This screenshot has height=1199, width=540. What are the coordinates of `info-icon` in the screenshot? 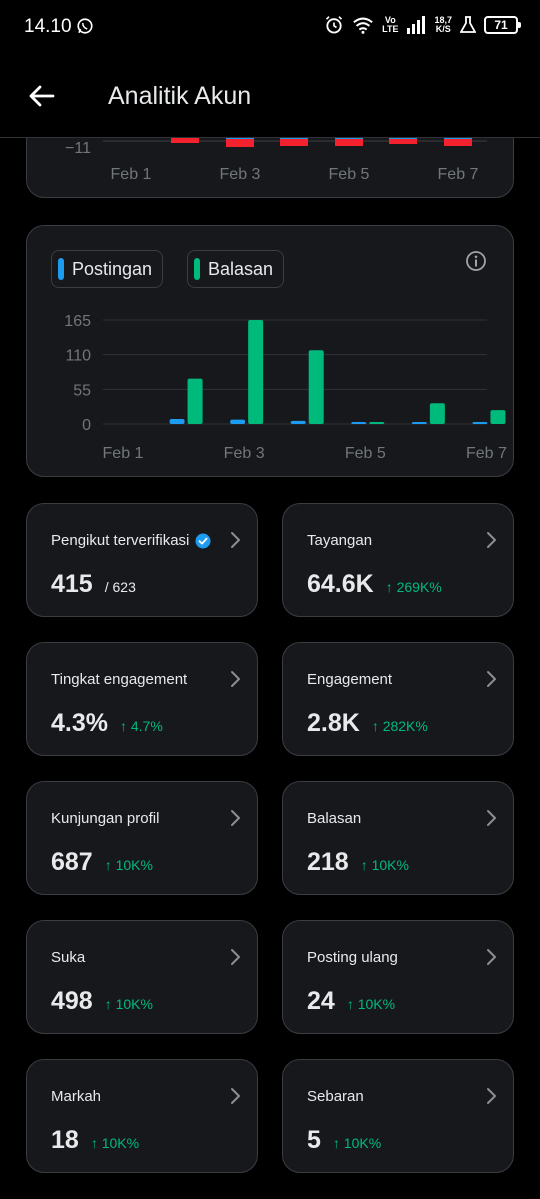 It's located at (476, 261).